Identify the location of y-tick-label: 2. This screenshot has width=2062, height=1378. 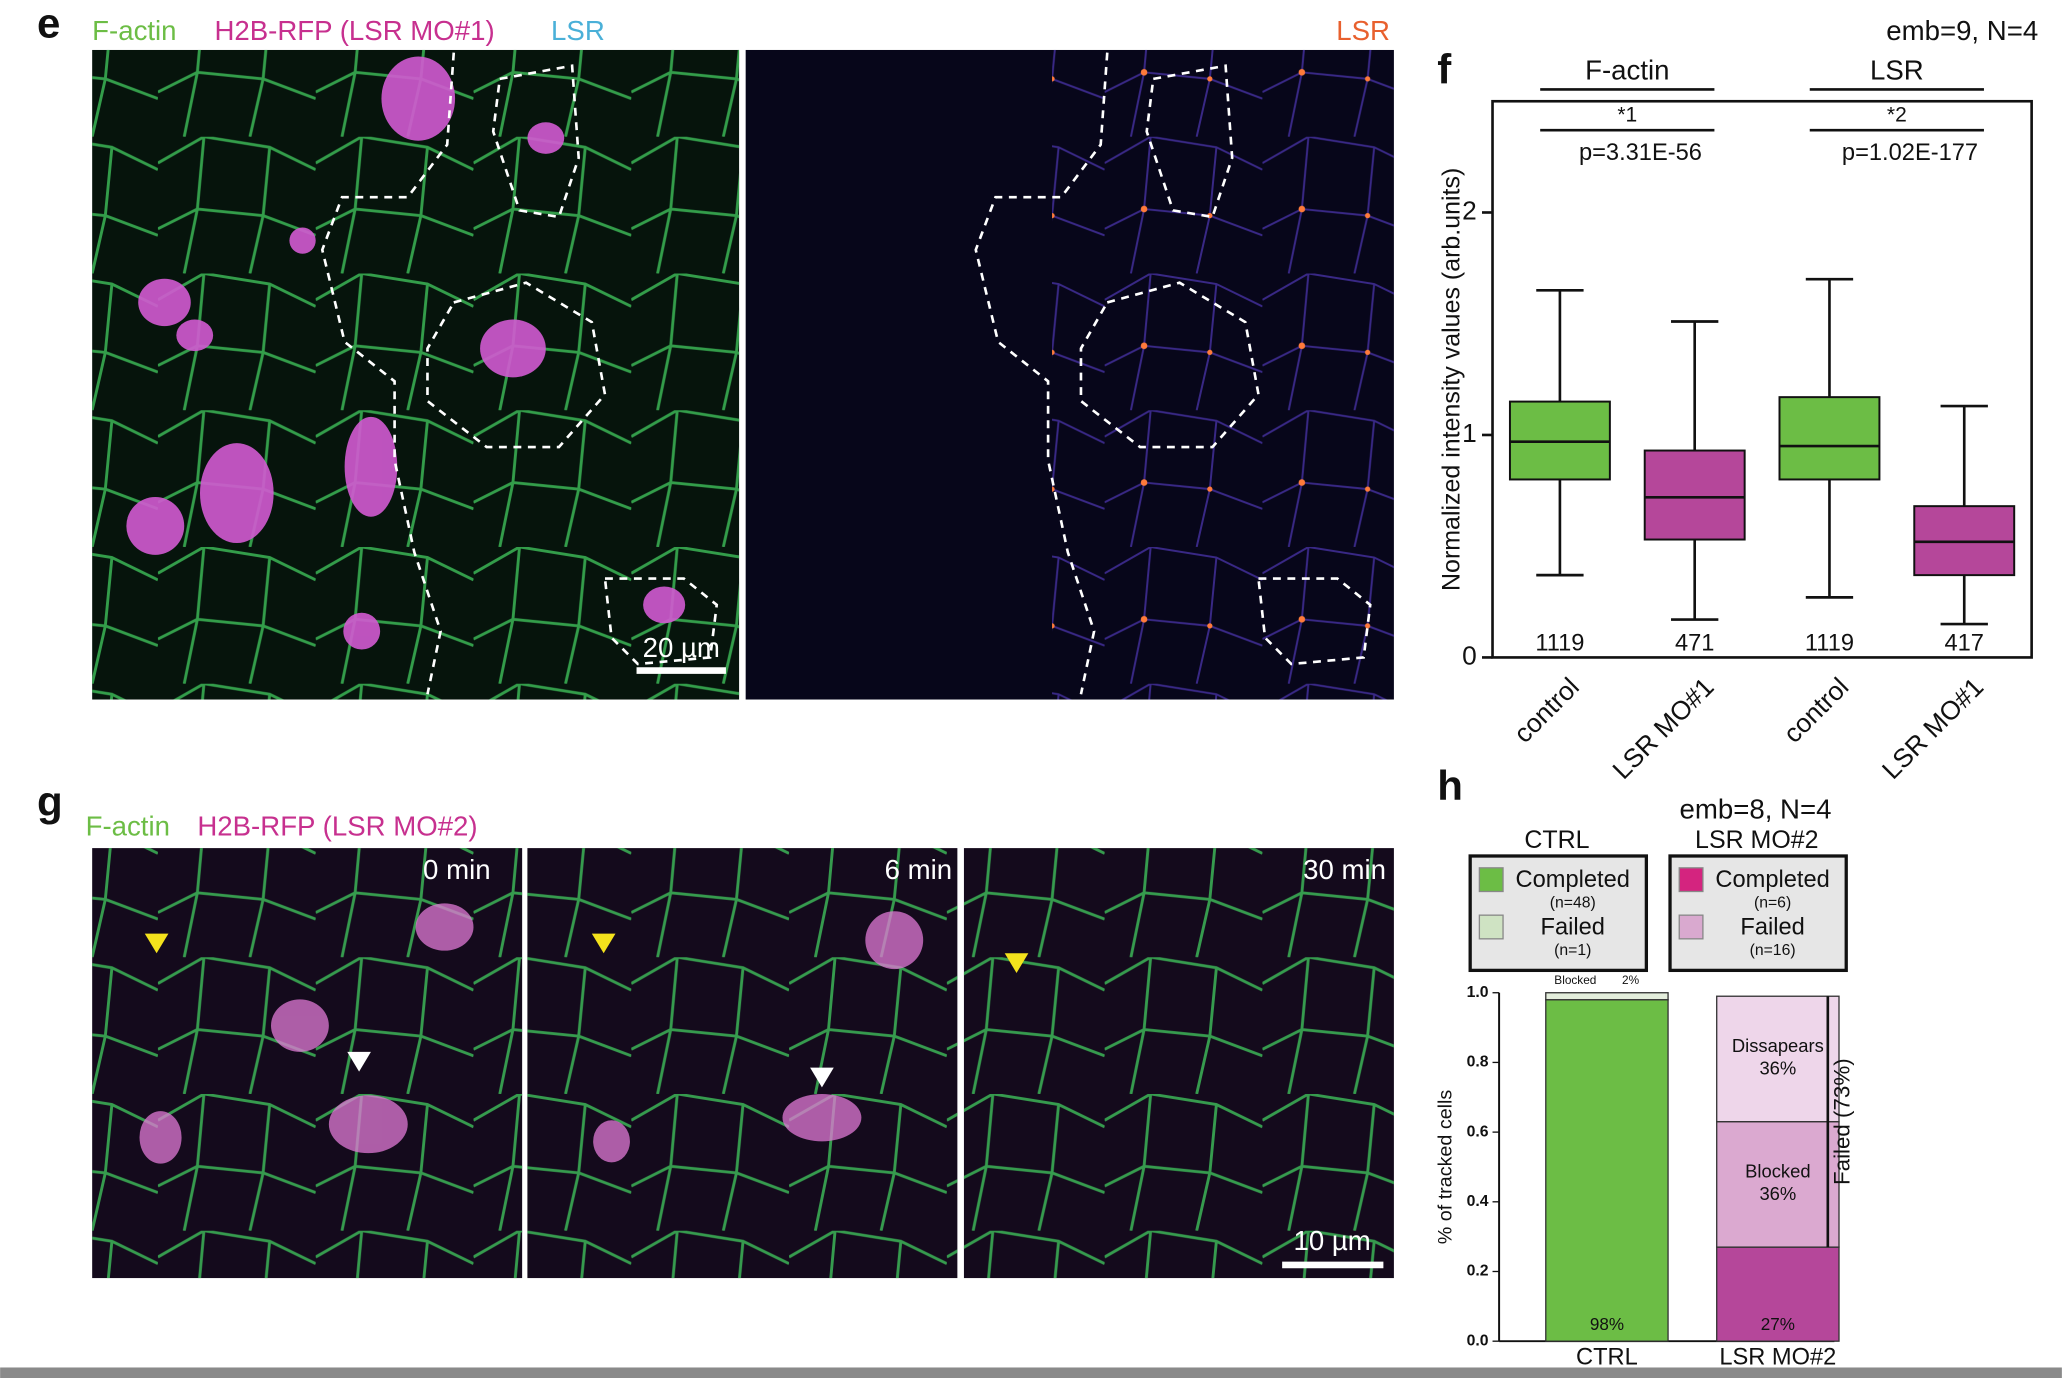
(1469, 210).